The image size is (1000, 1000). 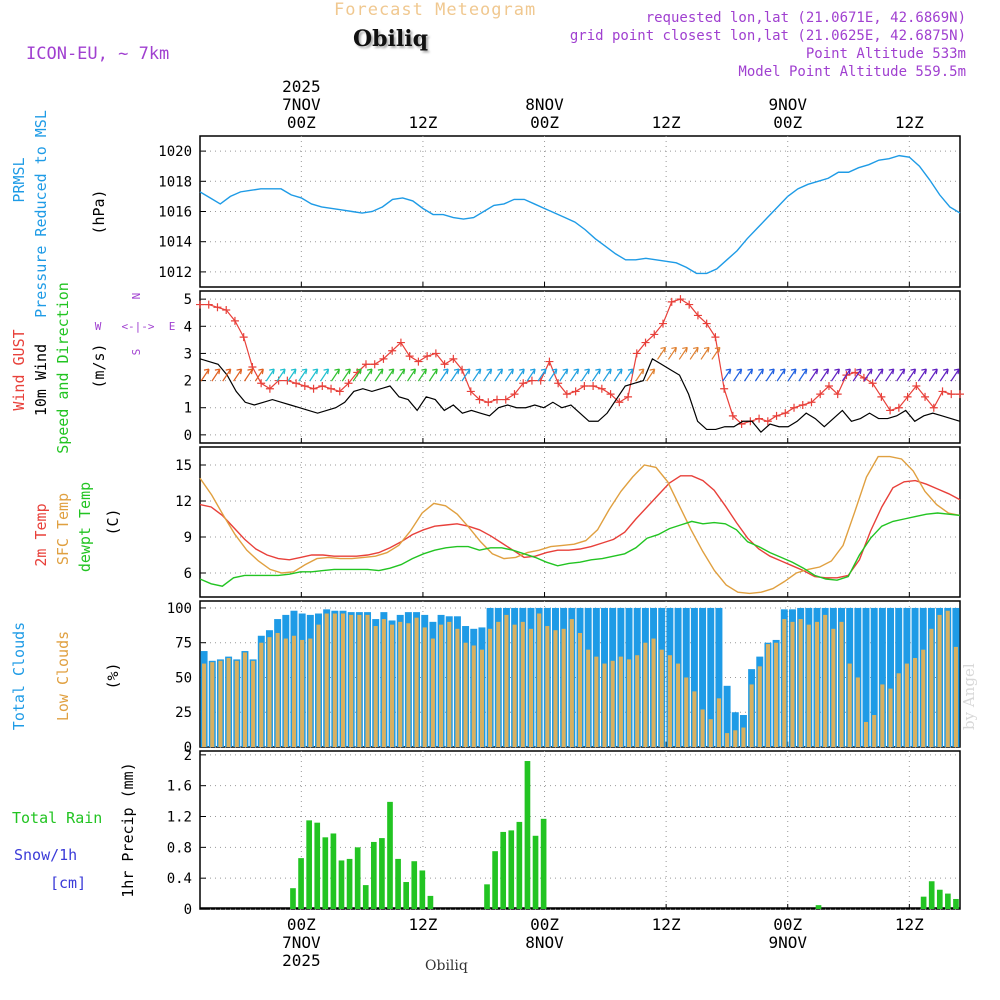 I want to click on top-hour-label: 00Z, so click(x=787, y=122).